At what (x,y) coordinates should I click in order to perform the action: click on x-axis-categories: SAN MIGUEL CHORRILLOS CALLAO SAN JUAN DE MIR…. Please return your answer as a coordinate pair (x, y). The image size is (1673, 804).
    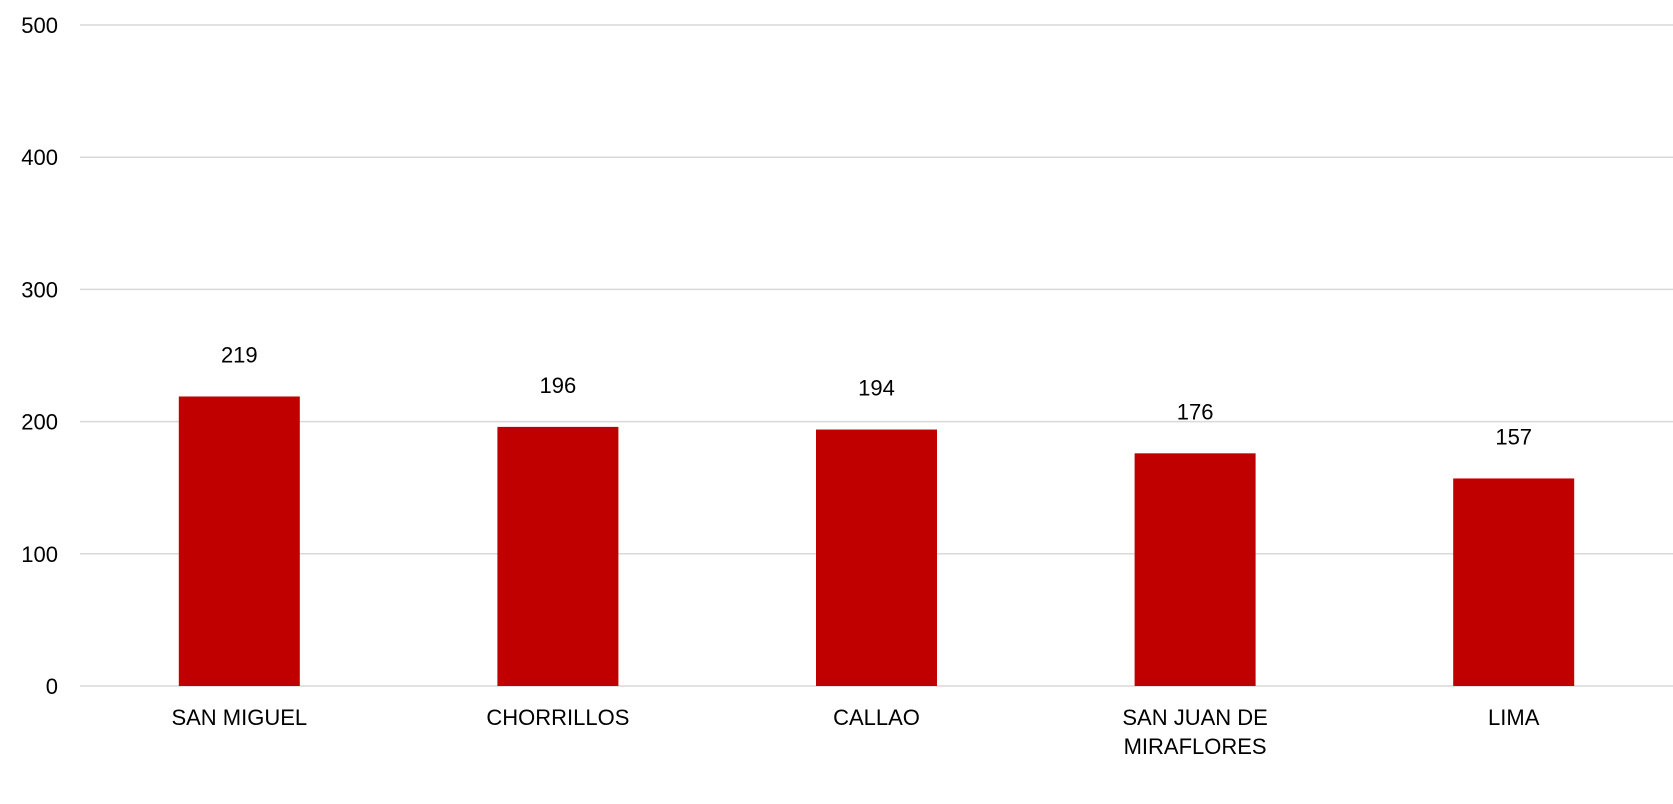
    Looking at the image, I should click on (855, 732).